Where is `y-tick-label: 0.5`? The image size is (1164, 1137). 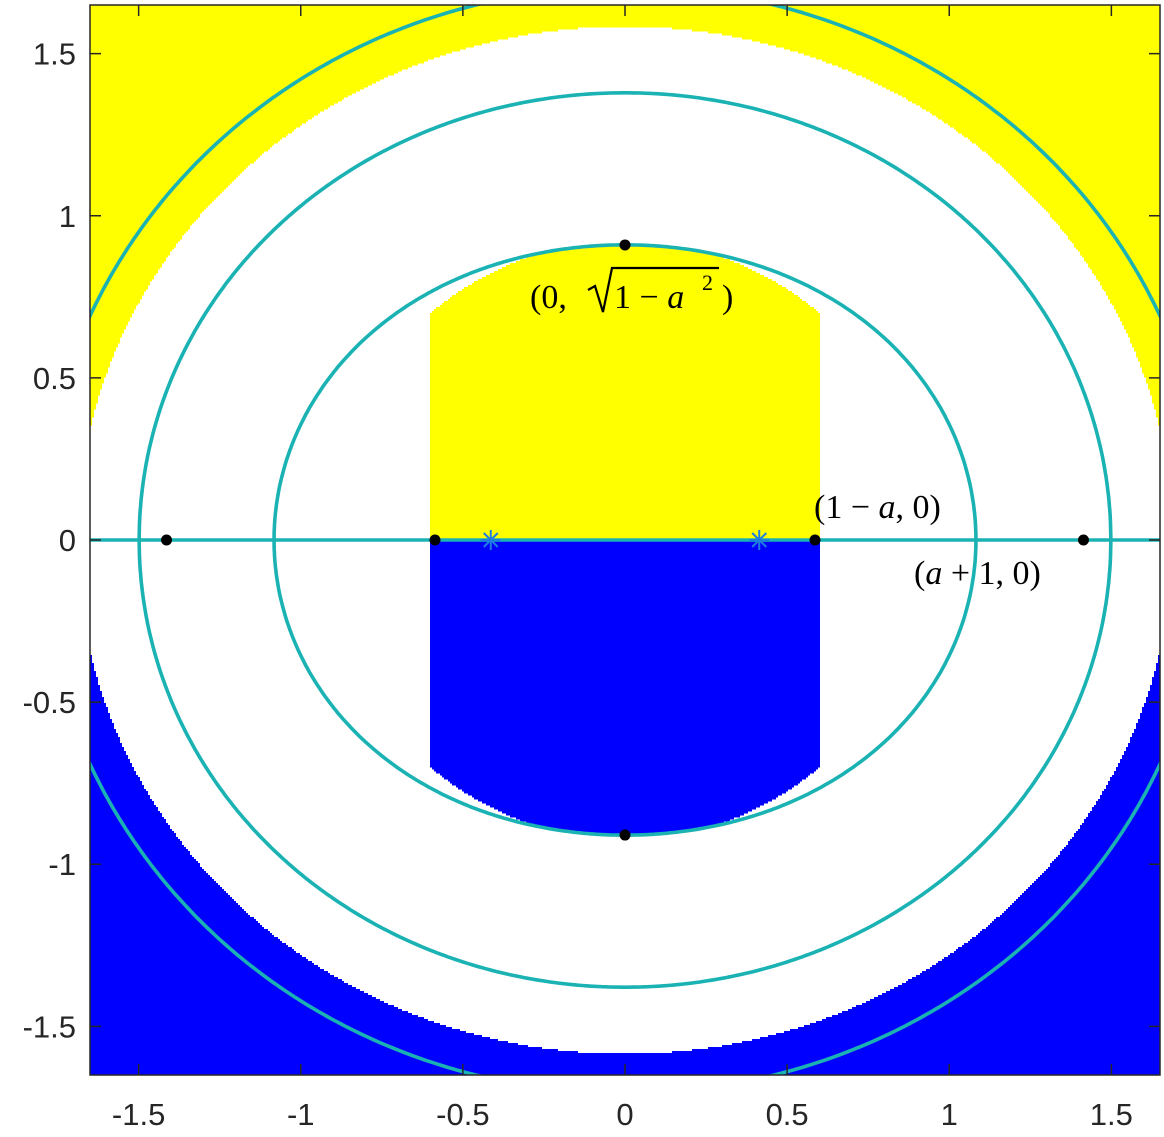 y-tick-label: 0.5 is located at coordinates (54, 378).